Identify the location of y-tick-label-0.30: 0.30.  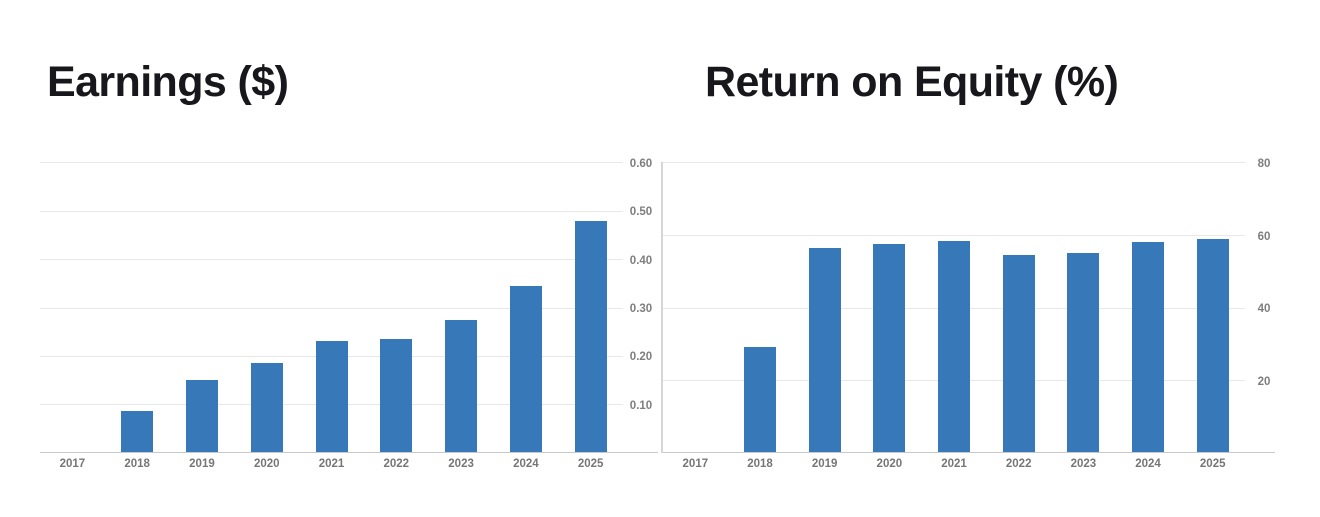
(641, 309).